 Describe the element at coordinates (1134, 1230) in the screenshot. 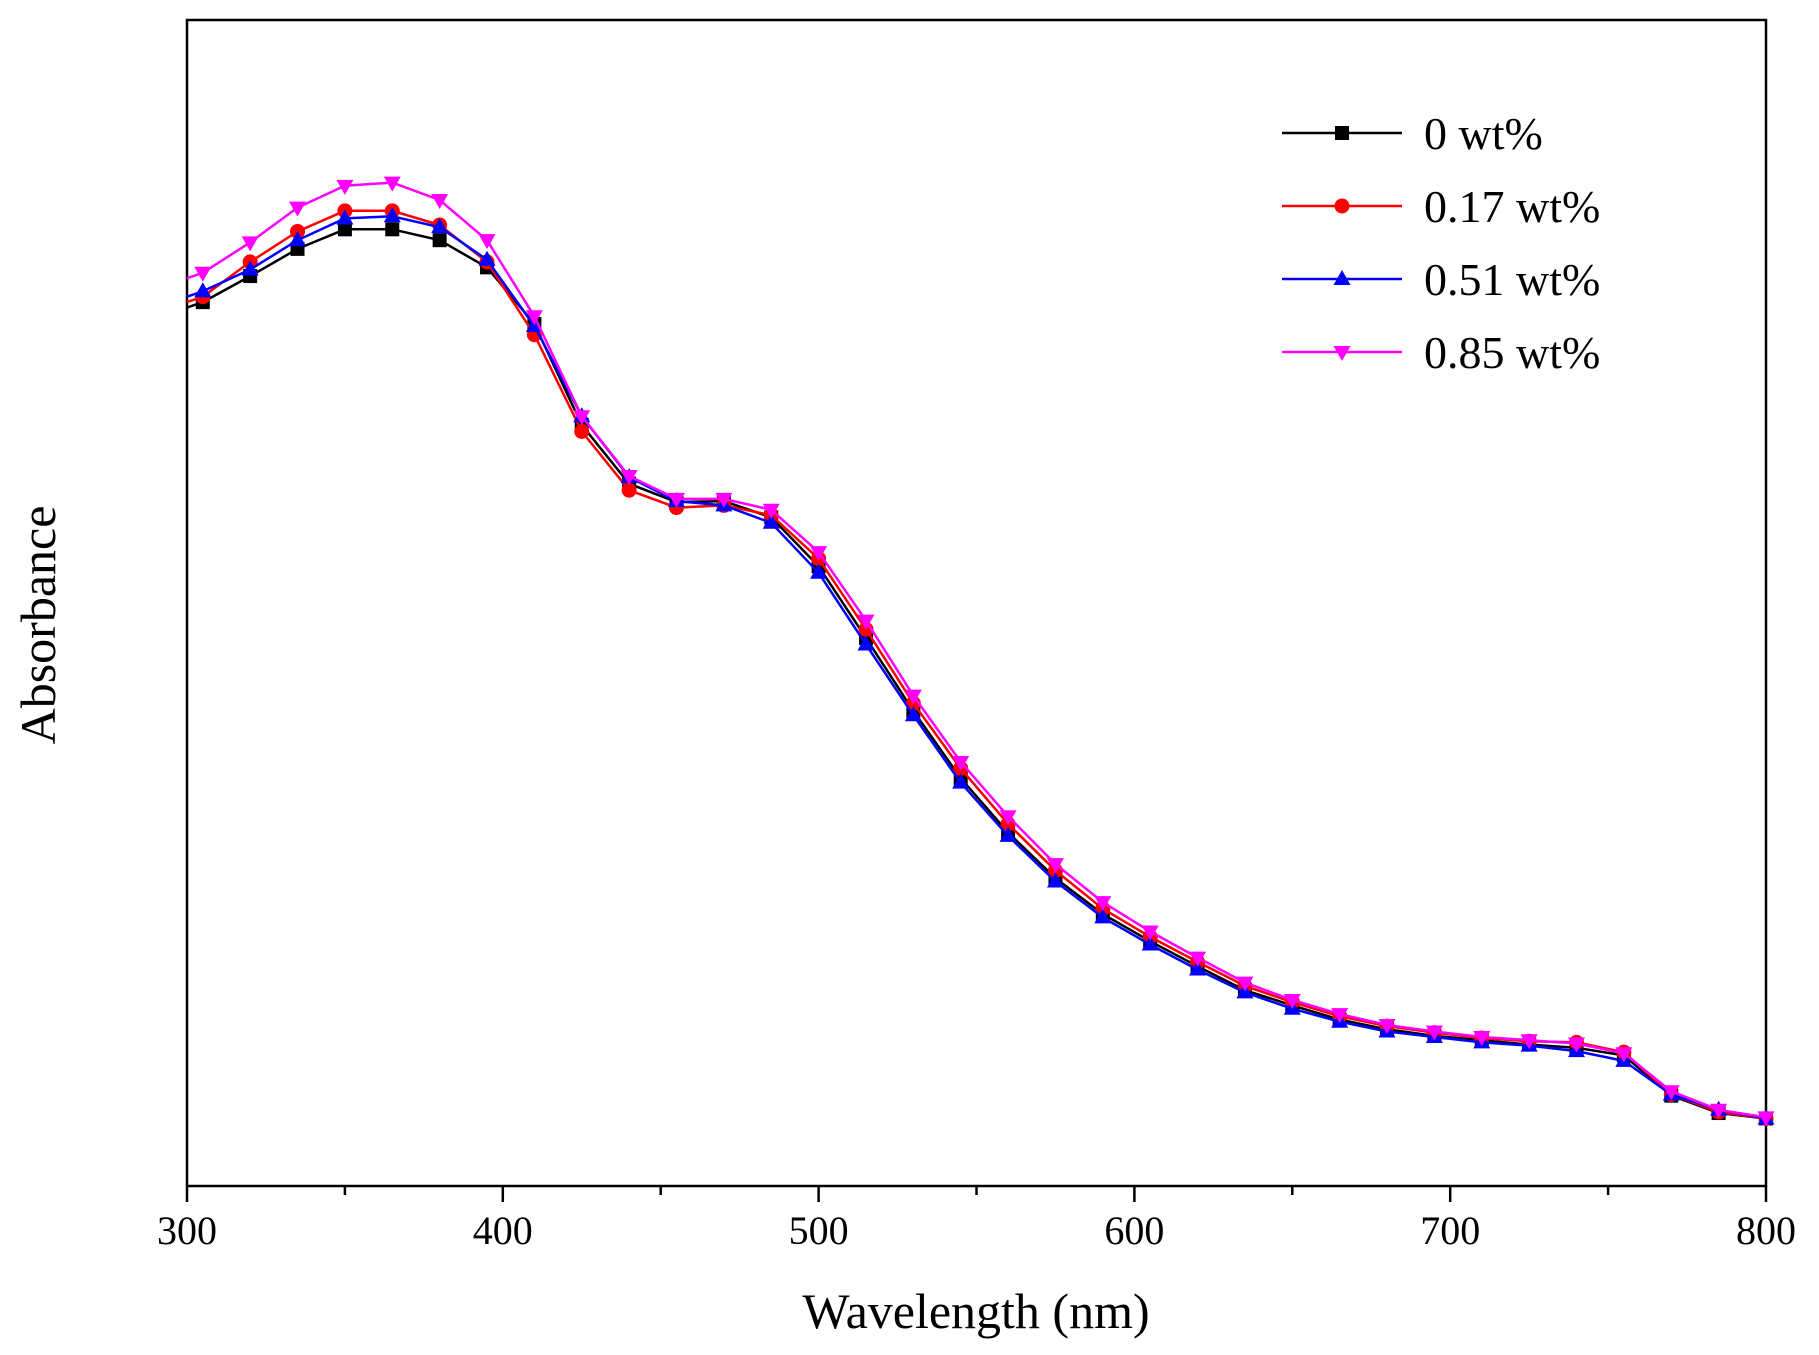

I see `x-tick-label: 600` at that location.